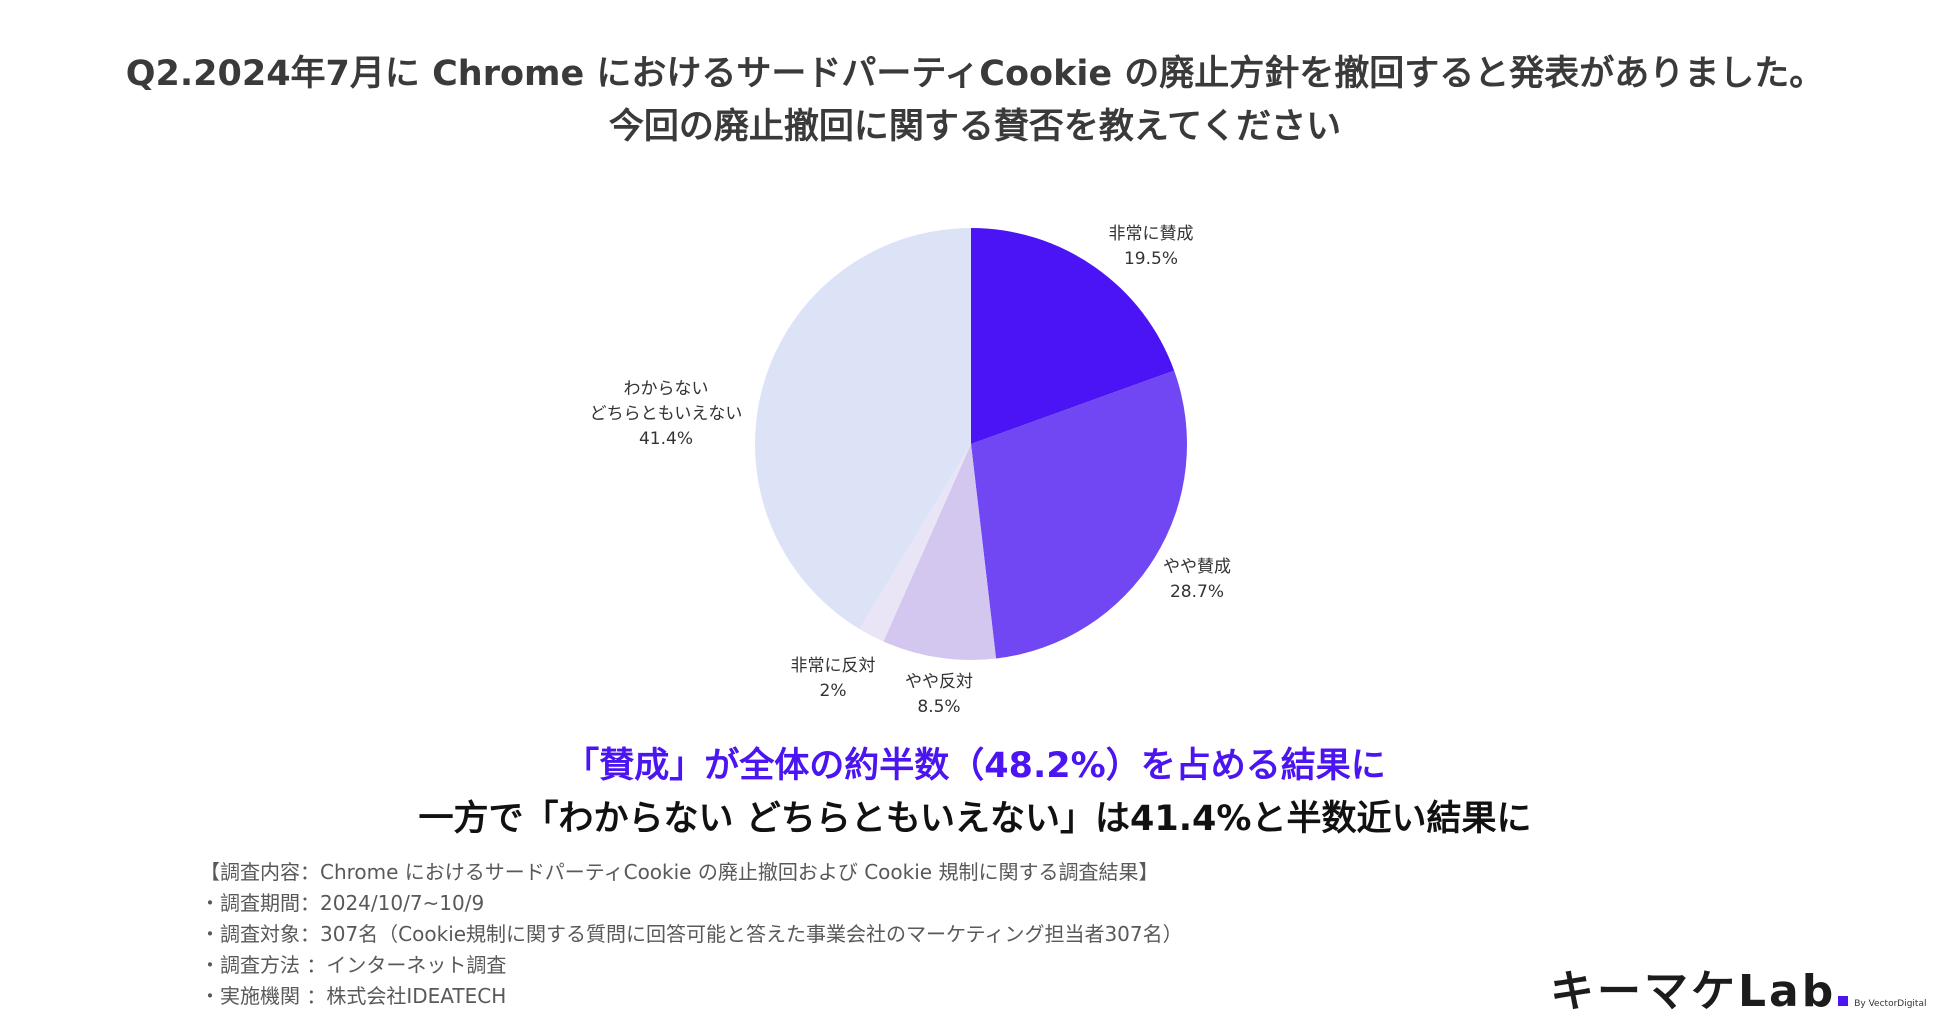 Image resolution: width=1950 pixels, height=1024 pixels. What do you see at coordinates (1843, 1001) in the screenshot?
I see `logo-dot-icon` at bounding box center [1843, 1001].